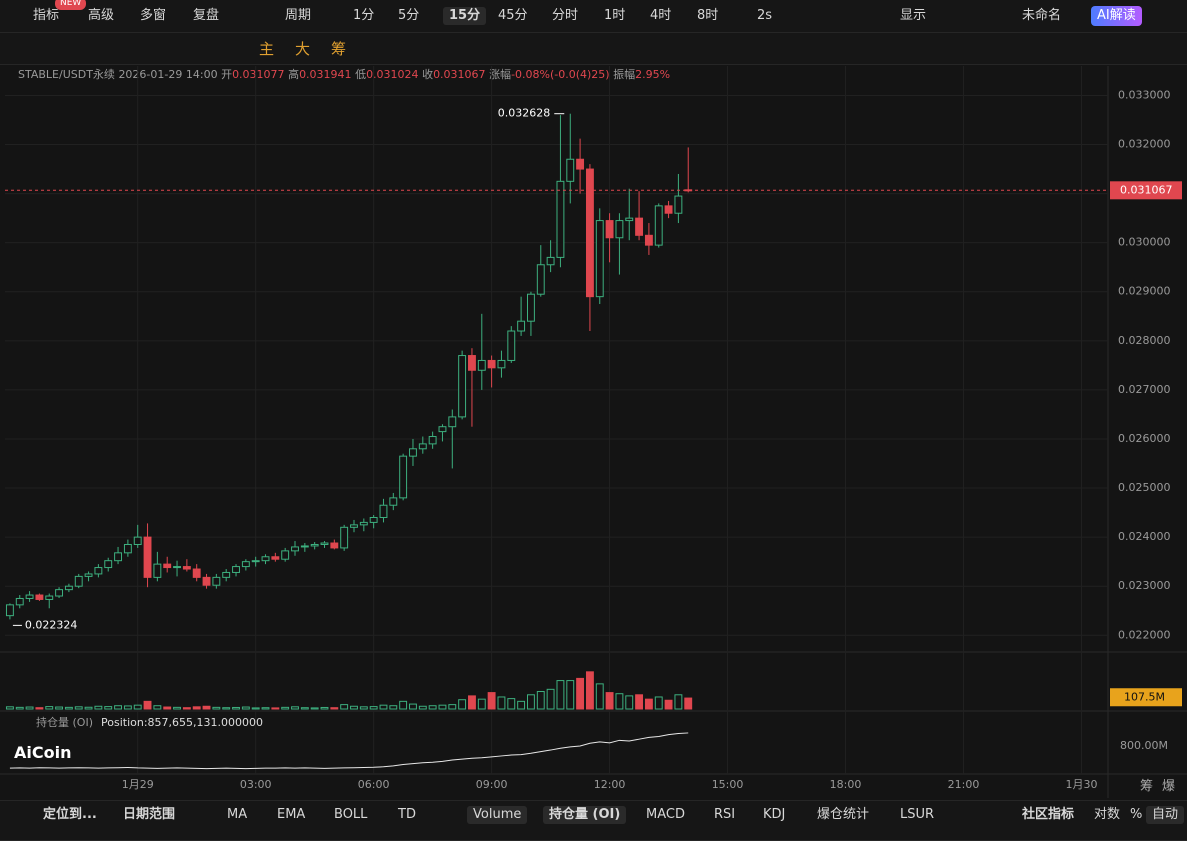 This screenshot has height=841, width=1187. I want to click on period-option: 1时, so click(615, 15).